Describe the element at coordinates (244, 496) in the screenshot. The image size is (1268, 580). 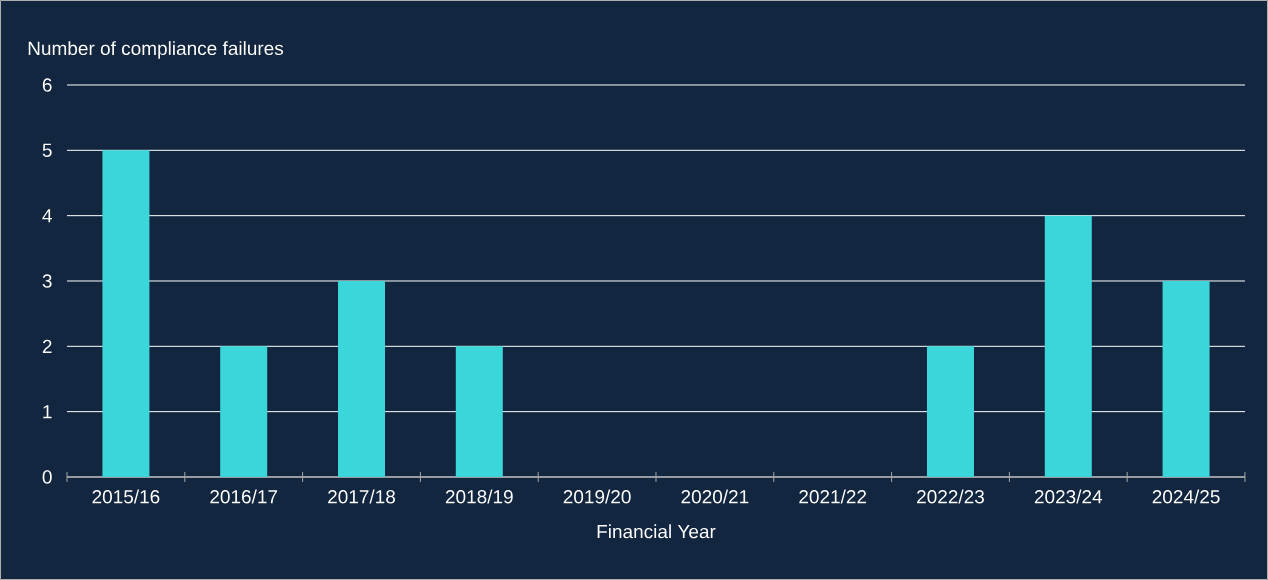
I see `x-tick-label: 2016/17` at that location.